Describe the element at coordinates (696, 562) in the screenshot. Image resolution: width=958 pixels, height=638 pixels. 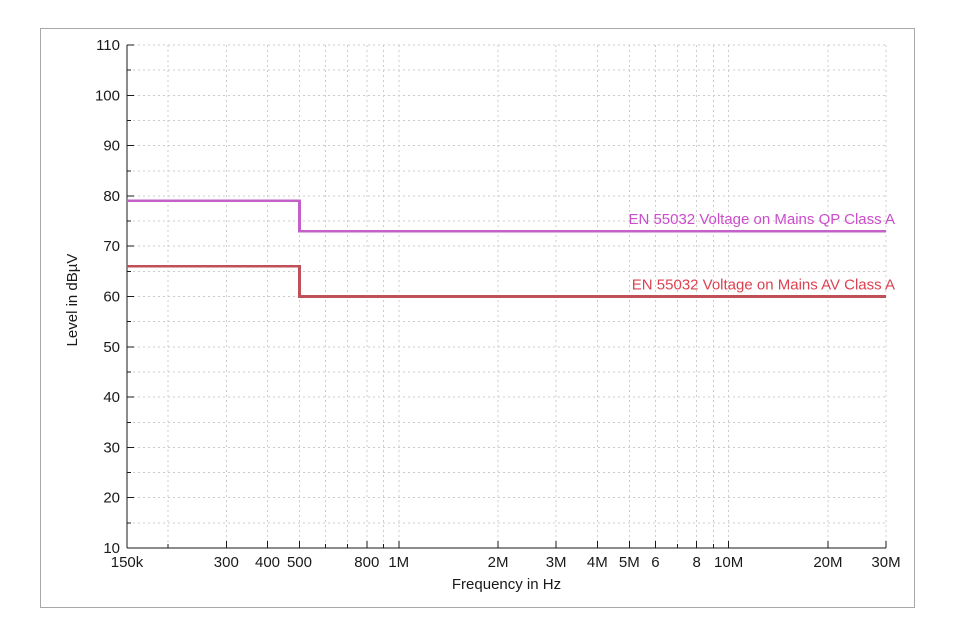
I see `x-tick-label: 8` at that location.